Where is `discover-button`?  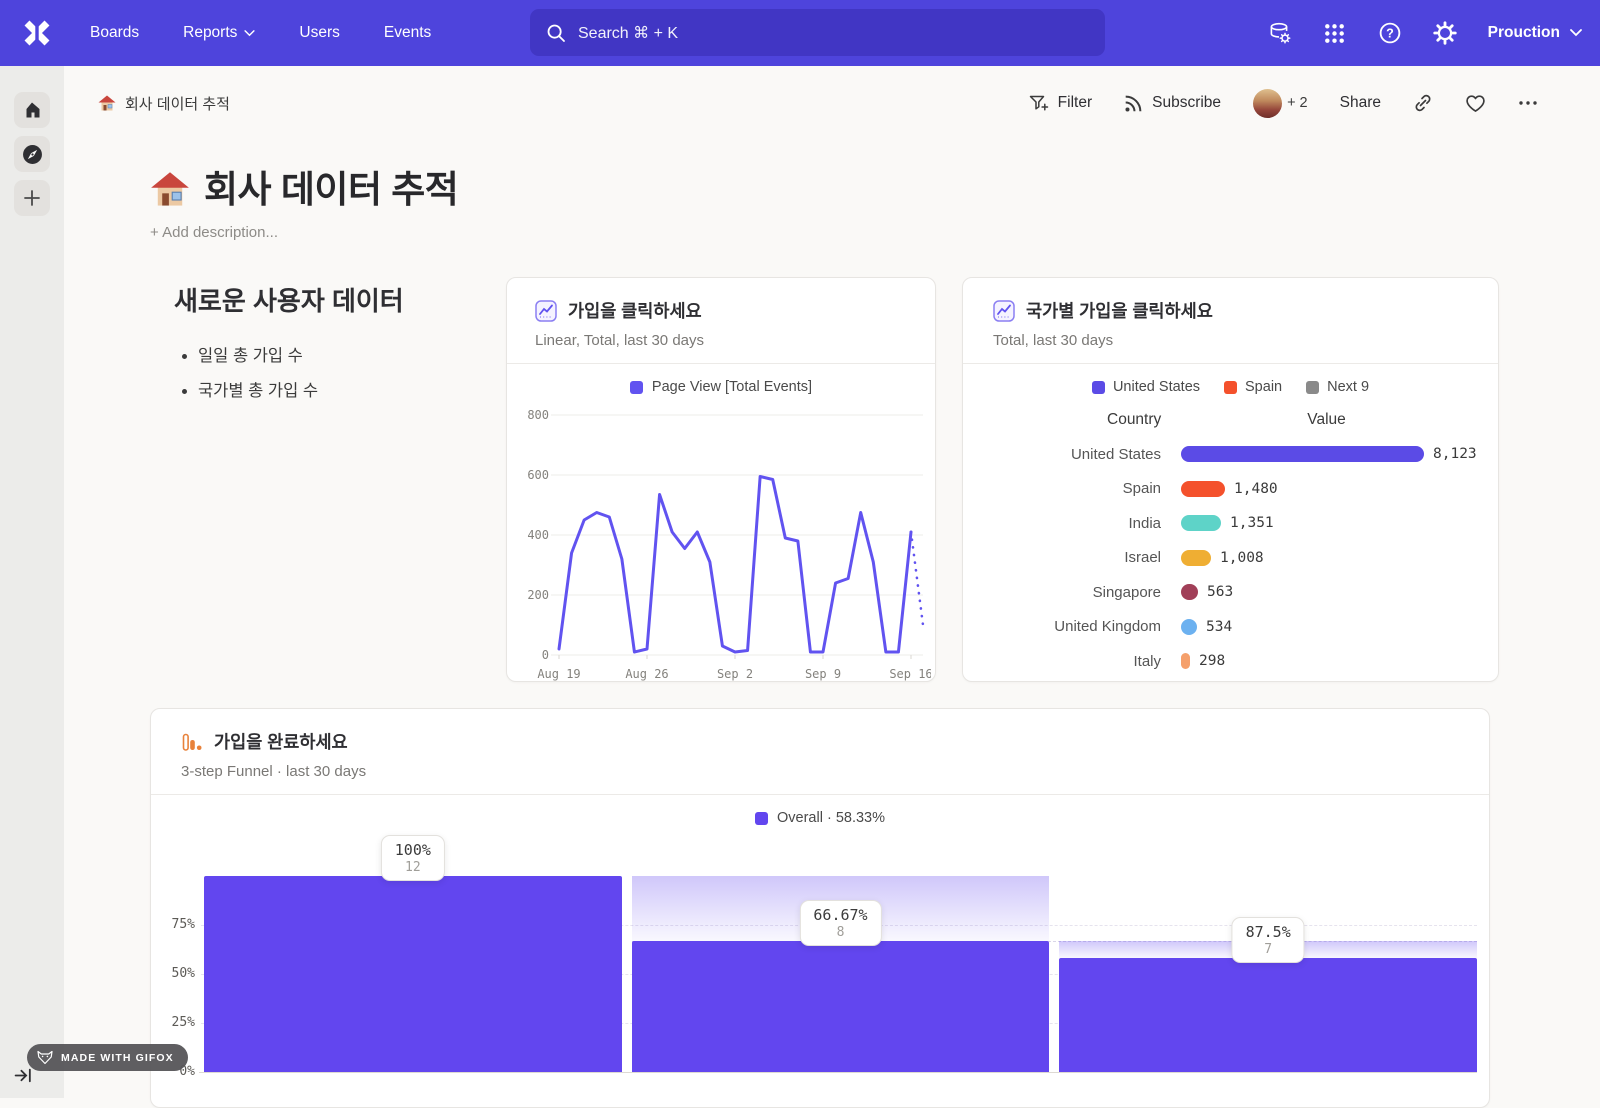 discover-button is located at coordinates (32, 154).